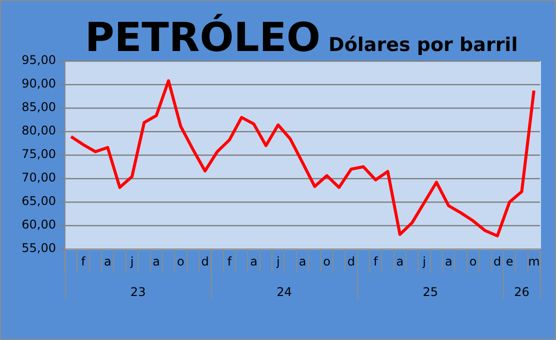 The height and width of the screenshot is (340, 556). I want to click on y-tick-label: 65,00, so click(39, 201).